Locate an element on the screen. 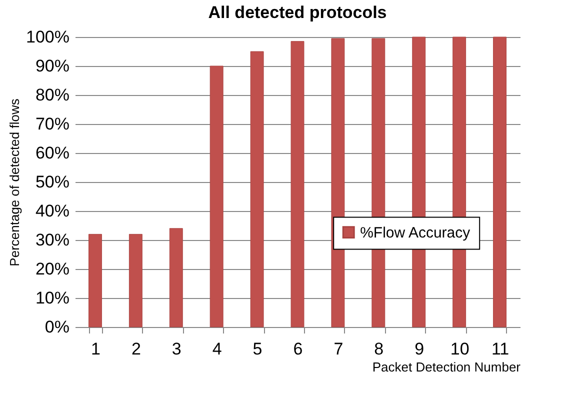 Image resolution: width=582 pixels, height=406 pixels. x-tick-label: 8 is located at coordinates (379, 349).